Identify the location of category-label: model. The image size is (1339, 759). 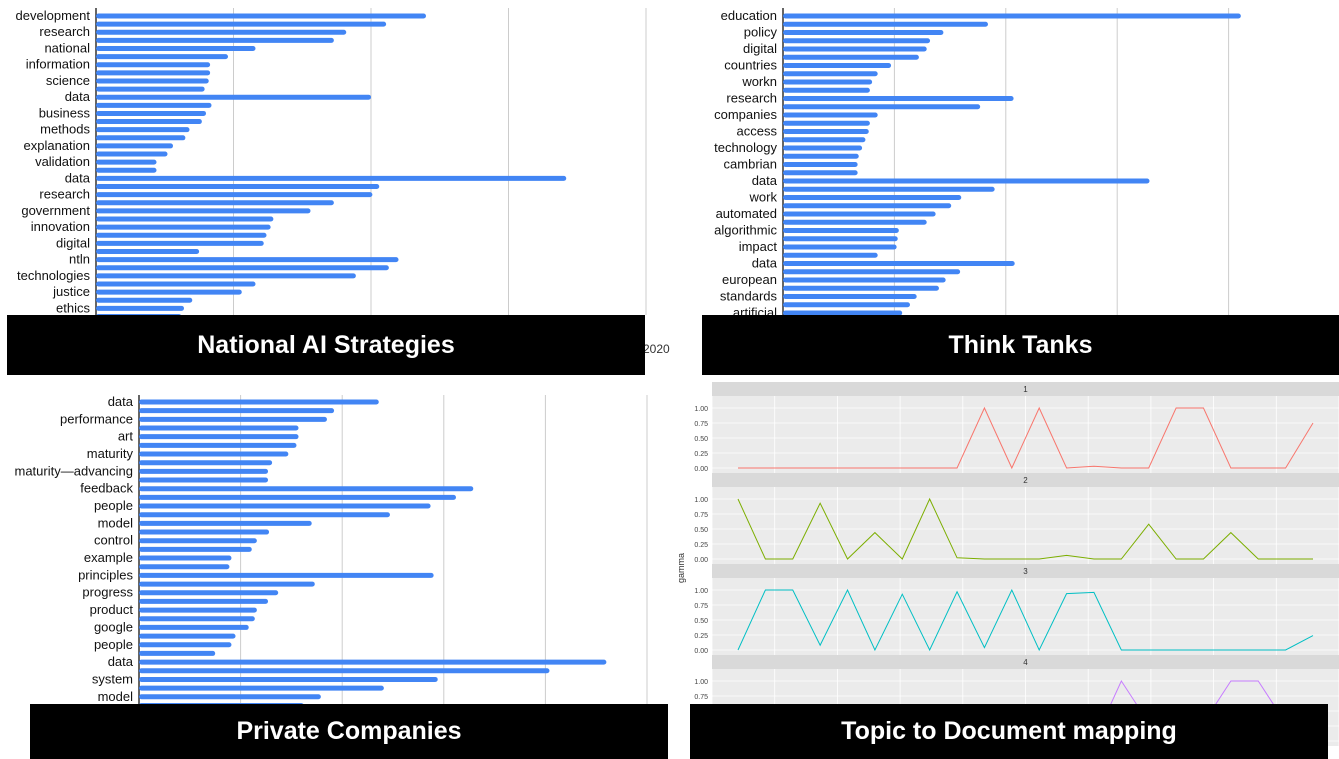
(116, 696).